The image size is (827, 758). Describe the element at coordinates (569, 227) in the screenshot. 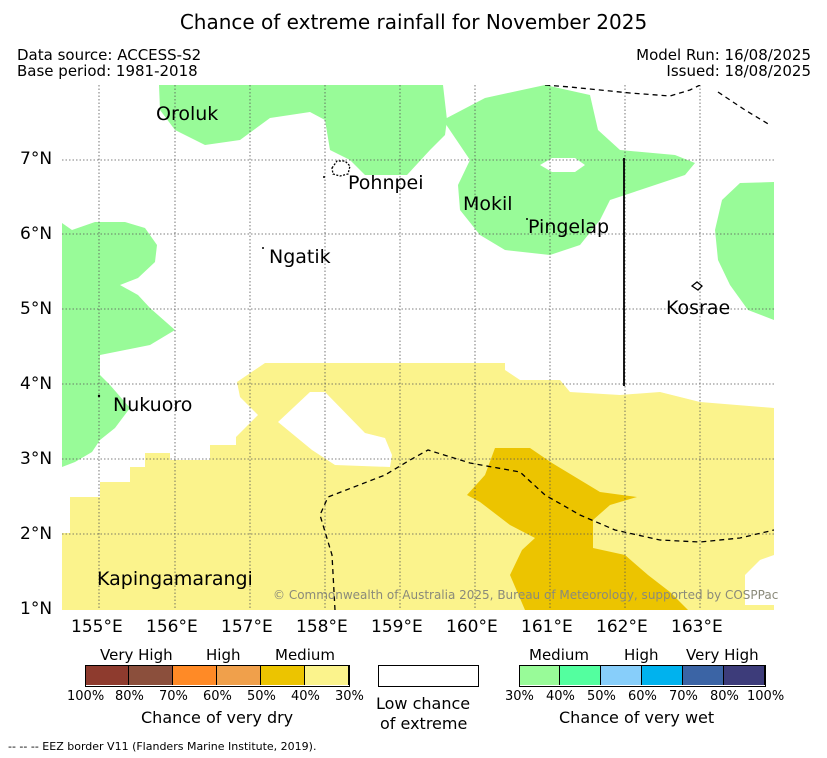

I see `label-pingelap: Pingelap` at that location.